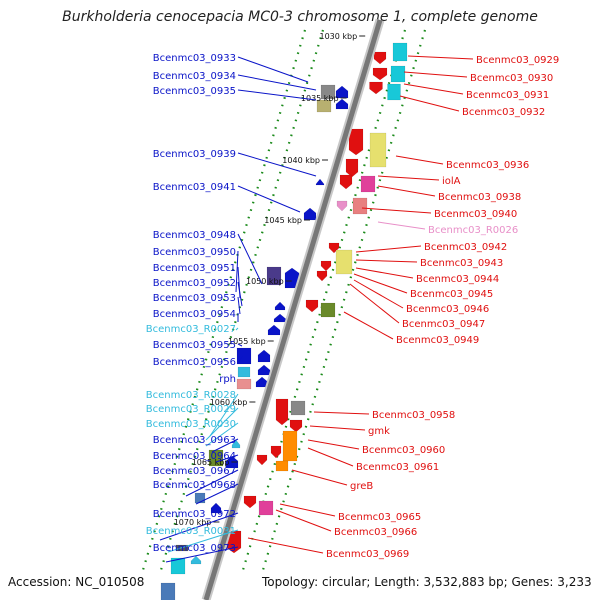  Describe the element at coordinates (194, 471) in the screenshot. I see `feature-label-left: Bcenmc03_0967` at that location.